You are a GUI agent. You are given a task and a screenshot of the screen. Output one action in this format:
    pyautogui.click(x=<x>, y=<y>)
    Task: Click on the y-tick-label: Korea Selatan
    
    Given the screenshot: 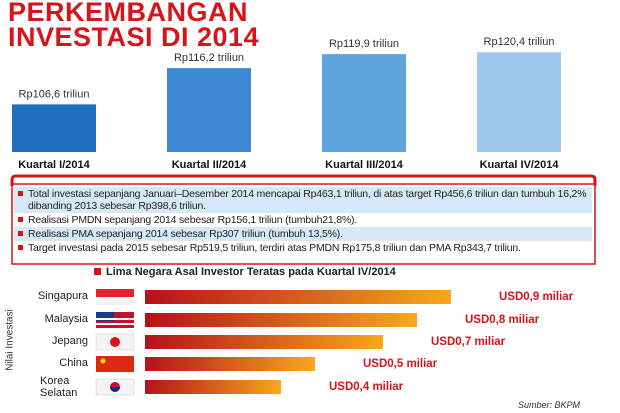 What is the action you would take?
    pyautogui.click(x=59, y=387)
    